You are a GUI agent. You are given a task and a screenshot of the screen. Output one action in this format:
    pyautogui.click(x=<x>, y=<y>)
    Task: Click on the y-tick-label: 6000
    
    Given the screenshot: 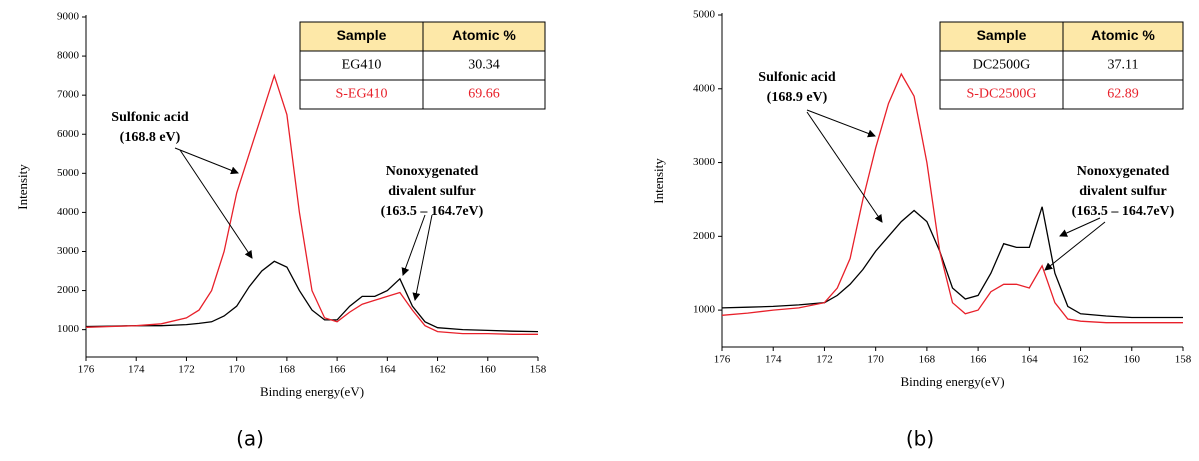 What is the action you would take?
    pyautogui.click(x=68, y=134)
    